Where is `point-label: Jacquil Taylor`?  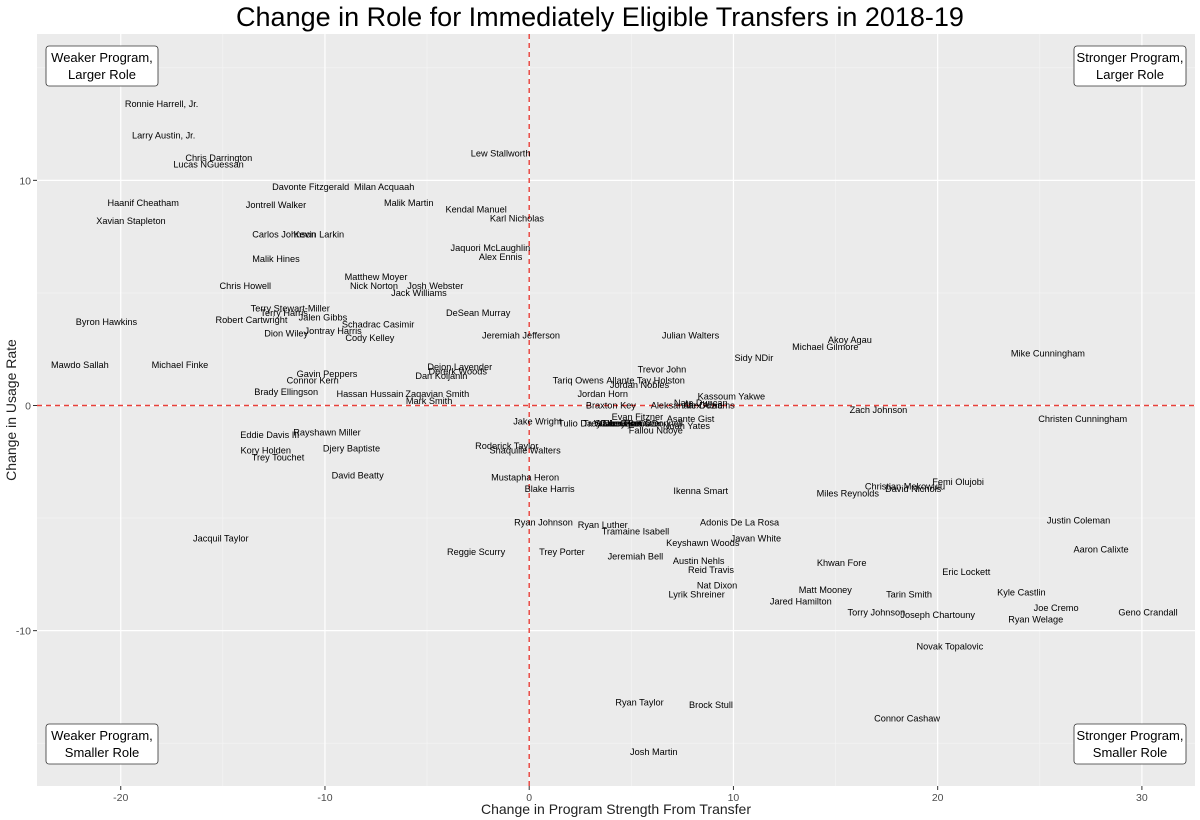 point-label: Jacquil Taylor is located at coordinates (221, 538).